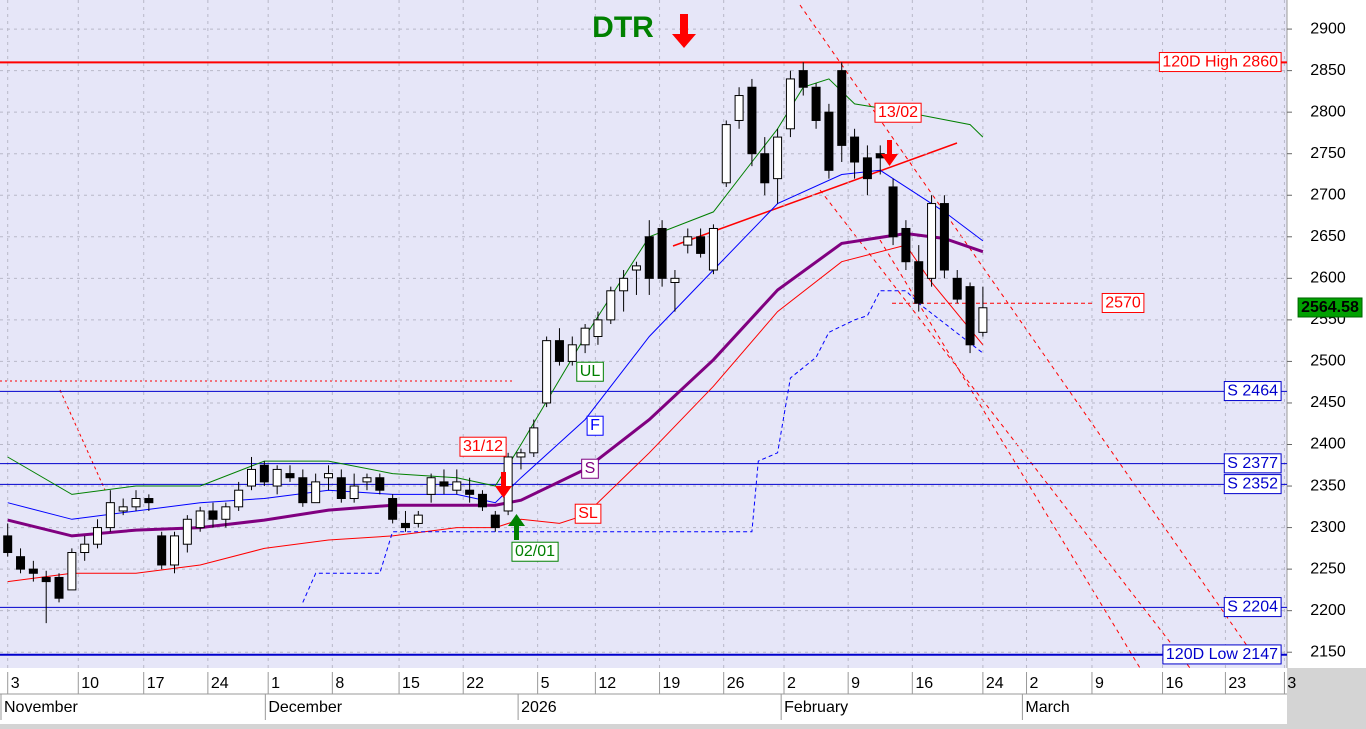 The image size is (1366, 729). Describe the element at coordinates (736, 683) in the screenshot. I see `x-tick-label: 26` at that location.